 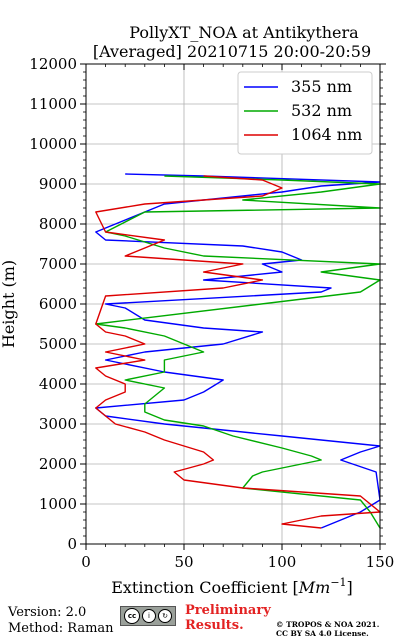 I want to click on legend-label: 355 nm, so click(x=321, y=86).